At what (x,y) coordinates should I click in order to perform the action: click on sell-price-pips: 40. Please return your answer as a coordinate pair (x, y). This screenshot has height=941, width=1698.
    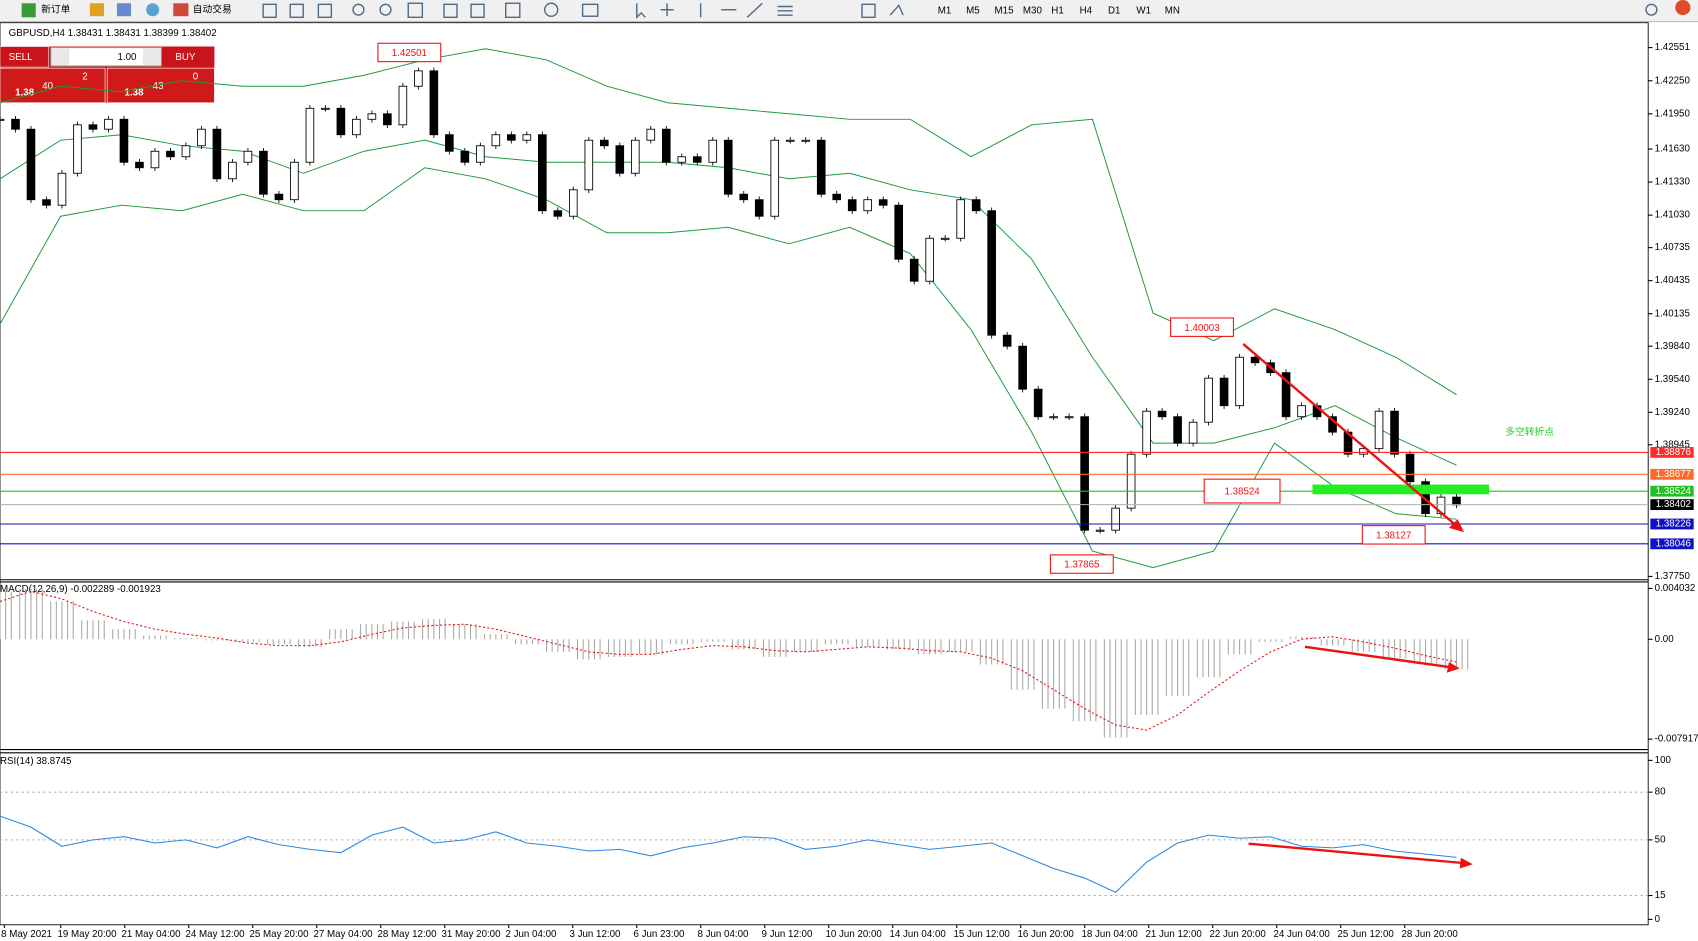
    Looking at the image, I should click on (47, 86).